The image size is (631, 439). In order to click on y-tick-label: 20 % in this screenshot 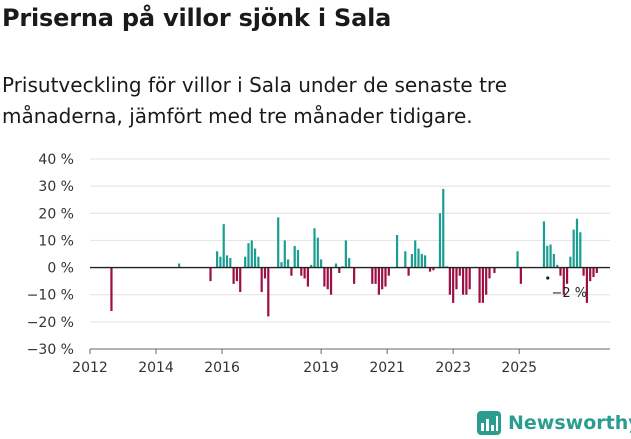, I will do `click(56, 214)`.